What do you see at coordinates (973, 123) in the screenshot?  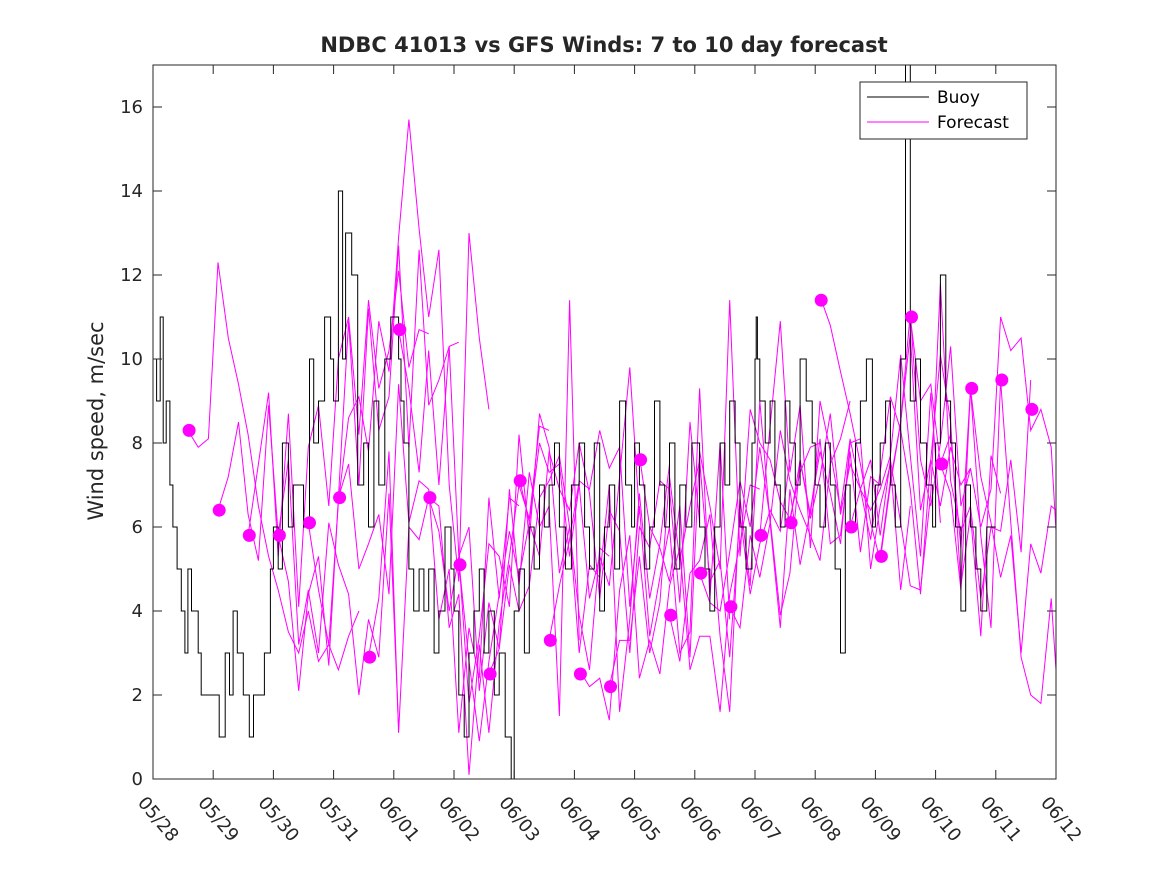 I see `legend-forecast-label: Forecast` at bounding box center [973, 123].